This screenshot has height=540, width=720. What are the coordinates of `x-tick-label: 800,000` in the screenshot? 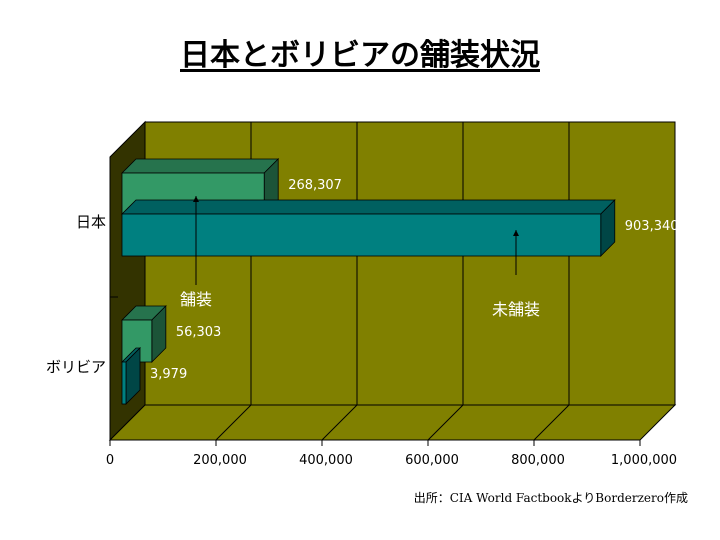 It's located at (538, 460).